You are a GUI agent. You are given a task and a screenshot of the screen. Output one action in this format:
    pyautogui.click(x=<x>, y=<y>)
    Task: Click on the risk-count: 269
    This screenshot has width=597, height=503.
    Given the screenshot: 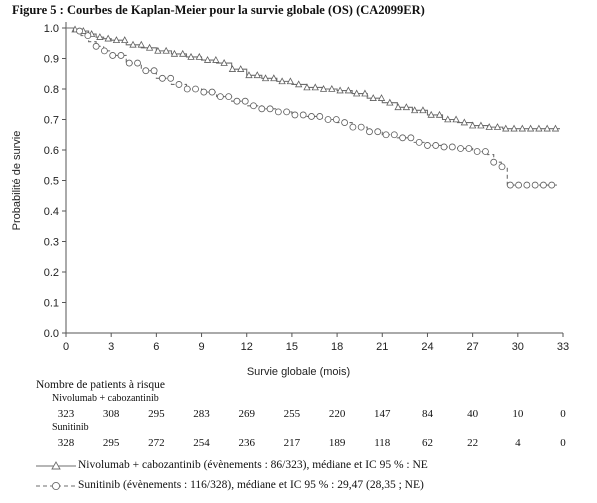 What is the action you would take?
    pyautogui.click(x=246, y=414)
    